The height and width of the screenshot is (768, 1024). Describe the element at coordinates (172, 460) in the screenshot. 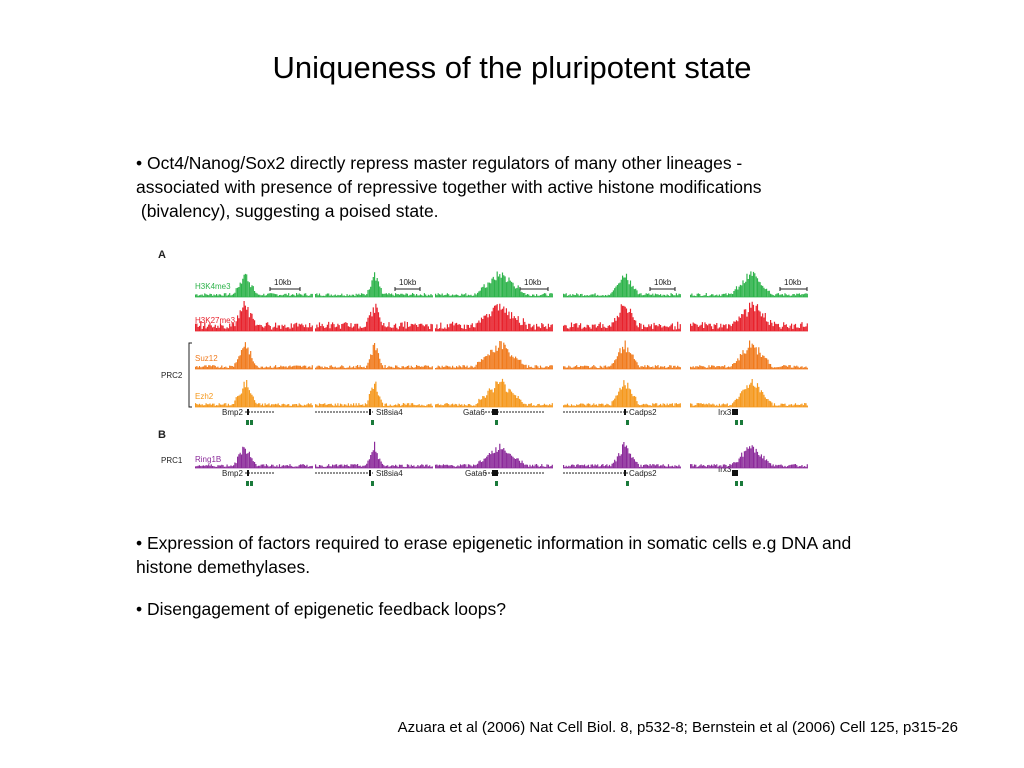

I see `prc1-group-label: PRC1` at that location.